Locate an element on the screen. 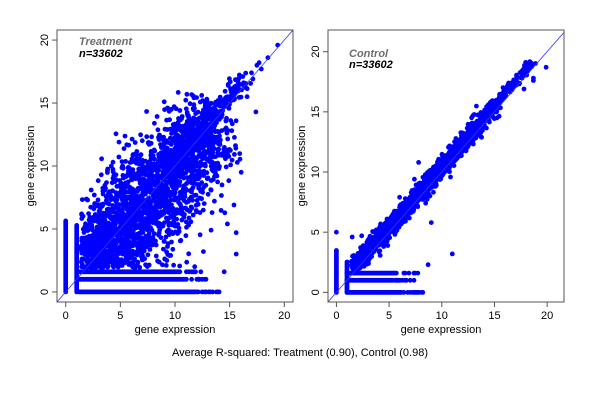  x-tick-label: 20 is located at coordinates (547, 316).